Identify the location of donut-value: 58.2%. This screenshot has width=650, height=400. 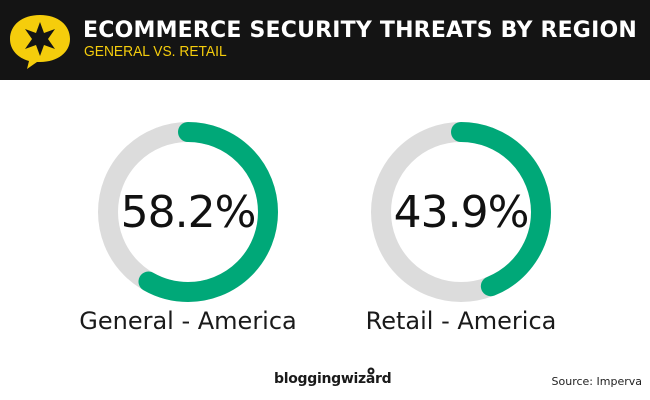
(188, 212).